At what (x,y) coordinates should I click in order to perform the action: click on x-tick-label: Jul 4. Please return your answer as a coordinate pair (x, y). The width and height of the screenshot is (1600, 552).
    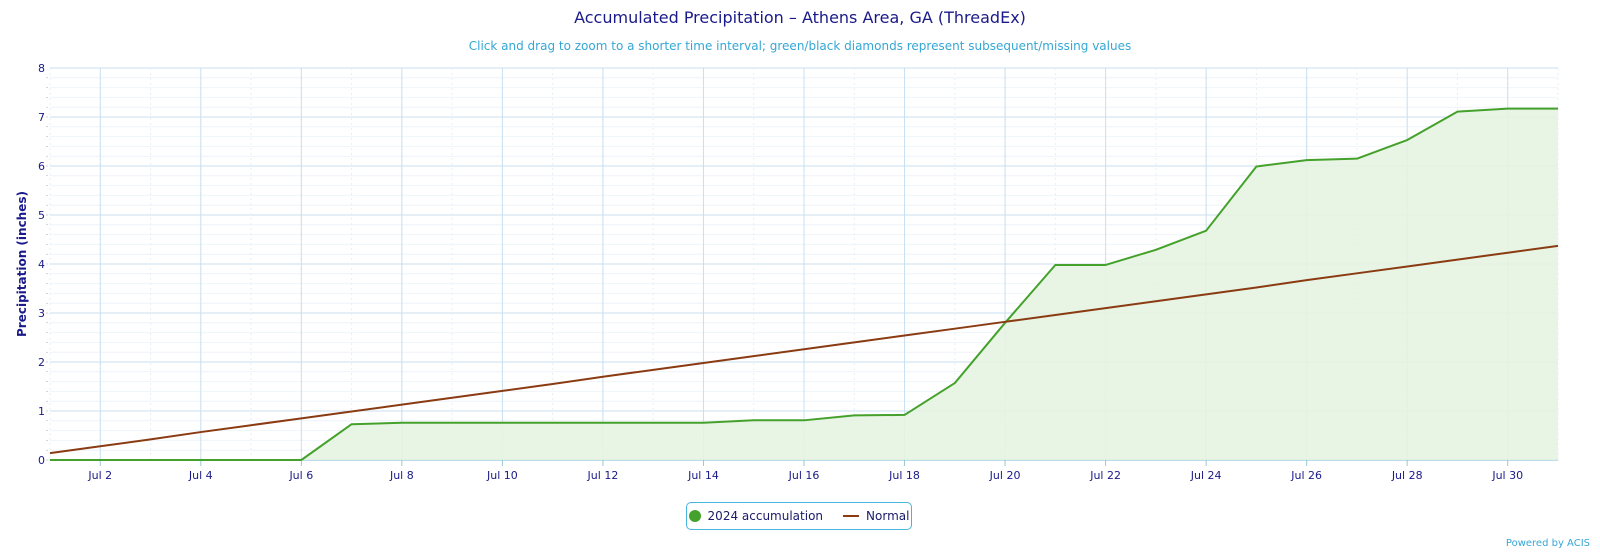
    Looking at the image, I should click on (200, 475).